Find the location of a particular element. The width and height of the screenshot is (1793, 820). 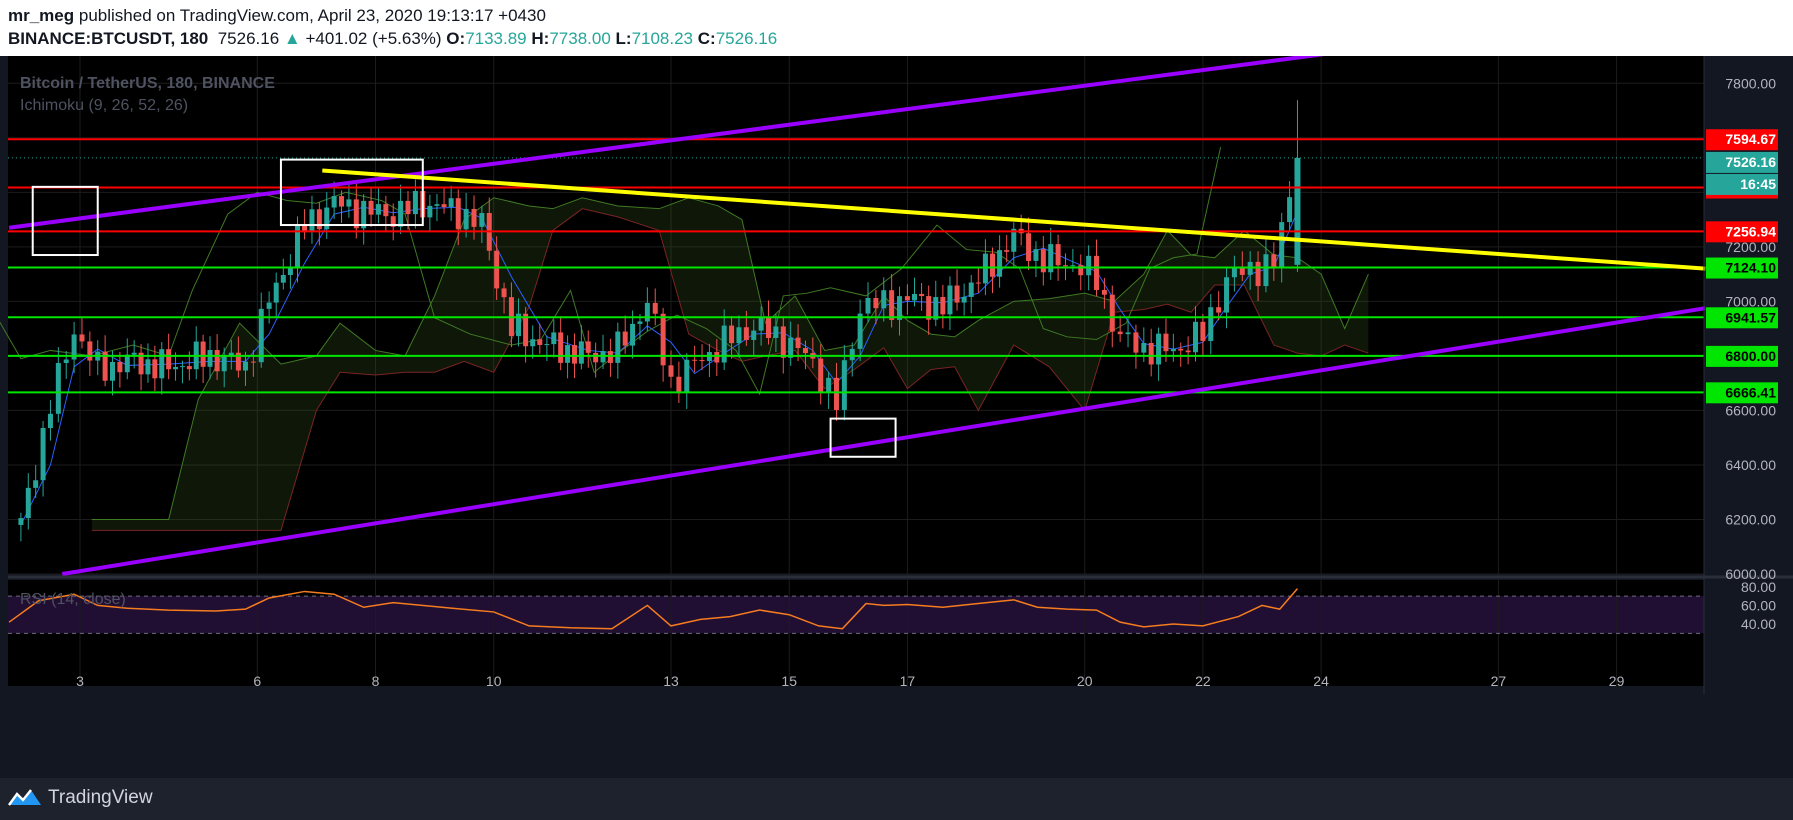

time-axis-label: 22 is located at coordinates (1203, 681).